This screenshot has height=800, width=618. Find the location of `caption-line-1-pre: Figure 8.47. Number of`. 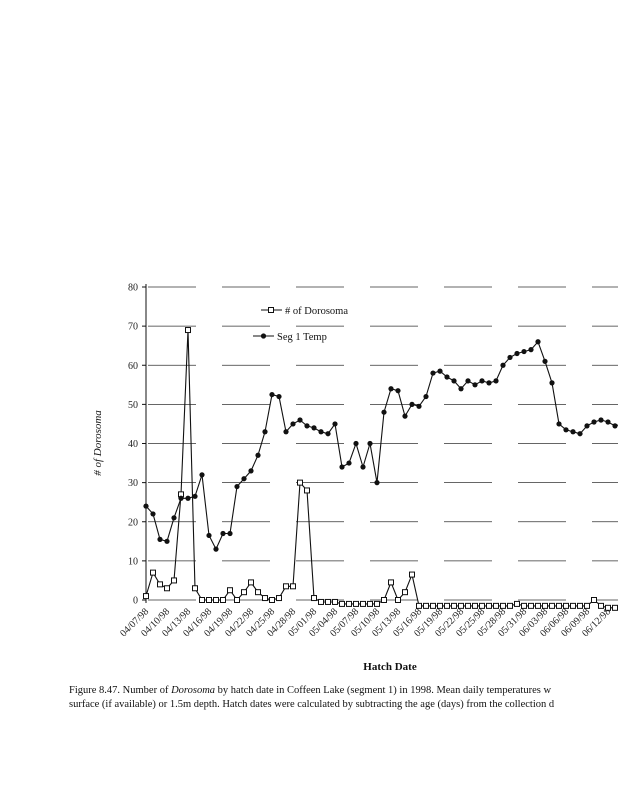

caption-line-1-pre: Figure 8.47. Number of is located at coordinates (120, 690).